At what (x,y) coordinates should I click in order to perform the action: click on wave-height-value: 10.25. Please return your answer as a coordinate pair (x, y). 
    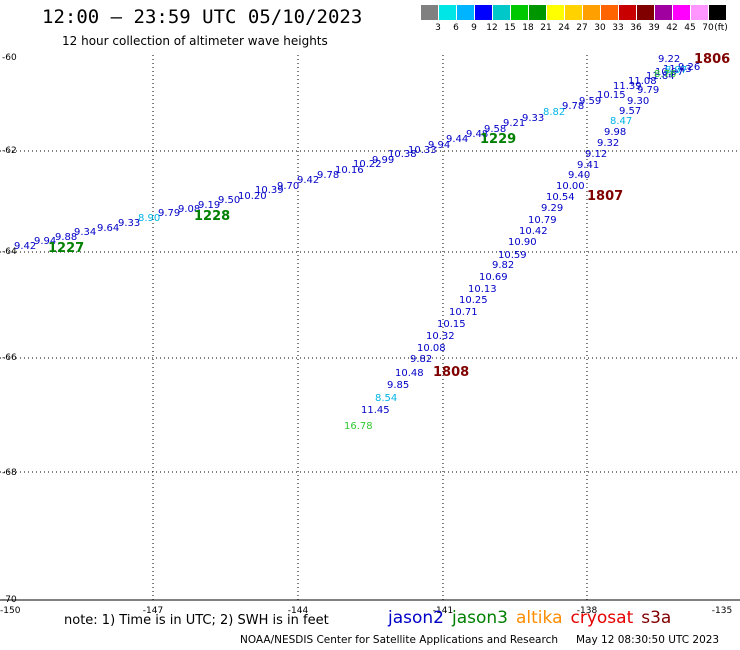
    Looking at the image, I should click on (473, 300).